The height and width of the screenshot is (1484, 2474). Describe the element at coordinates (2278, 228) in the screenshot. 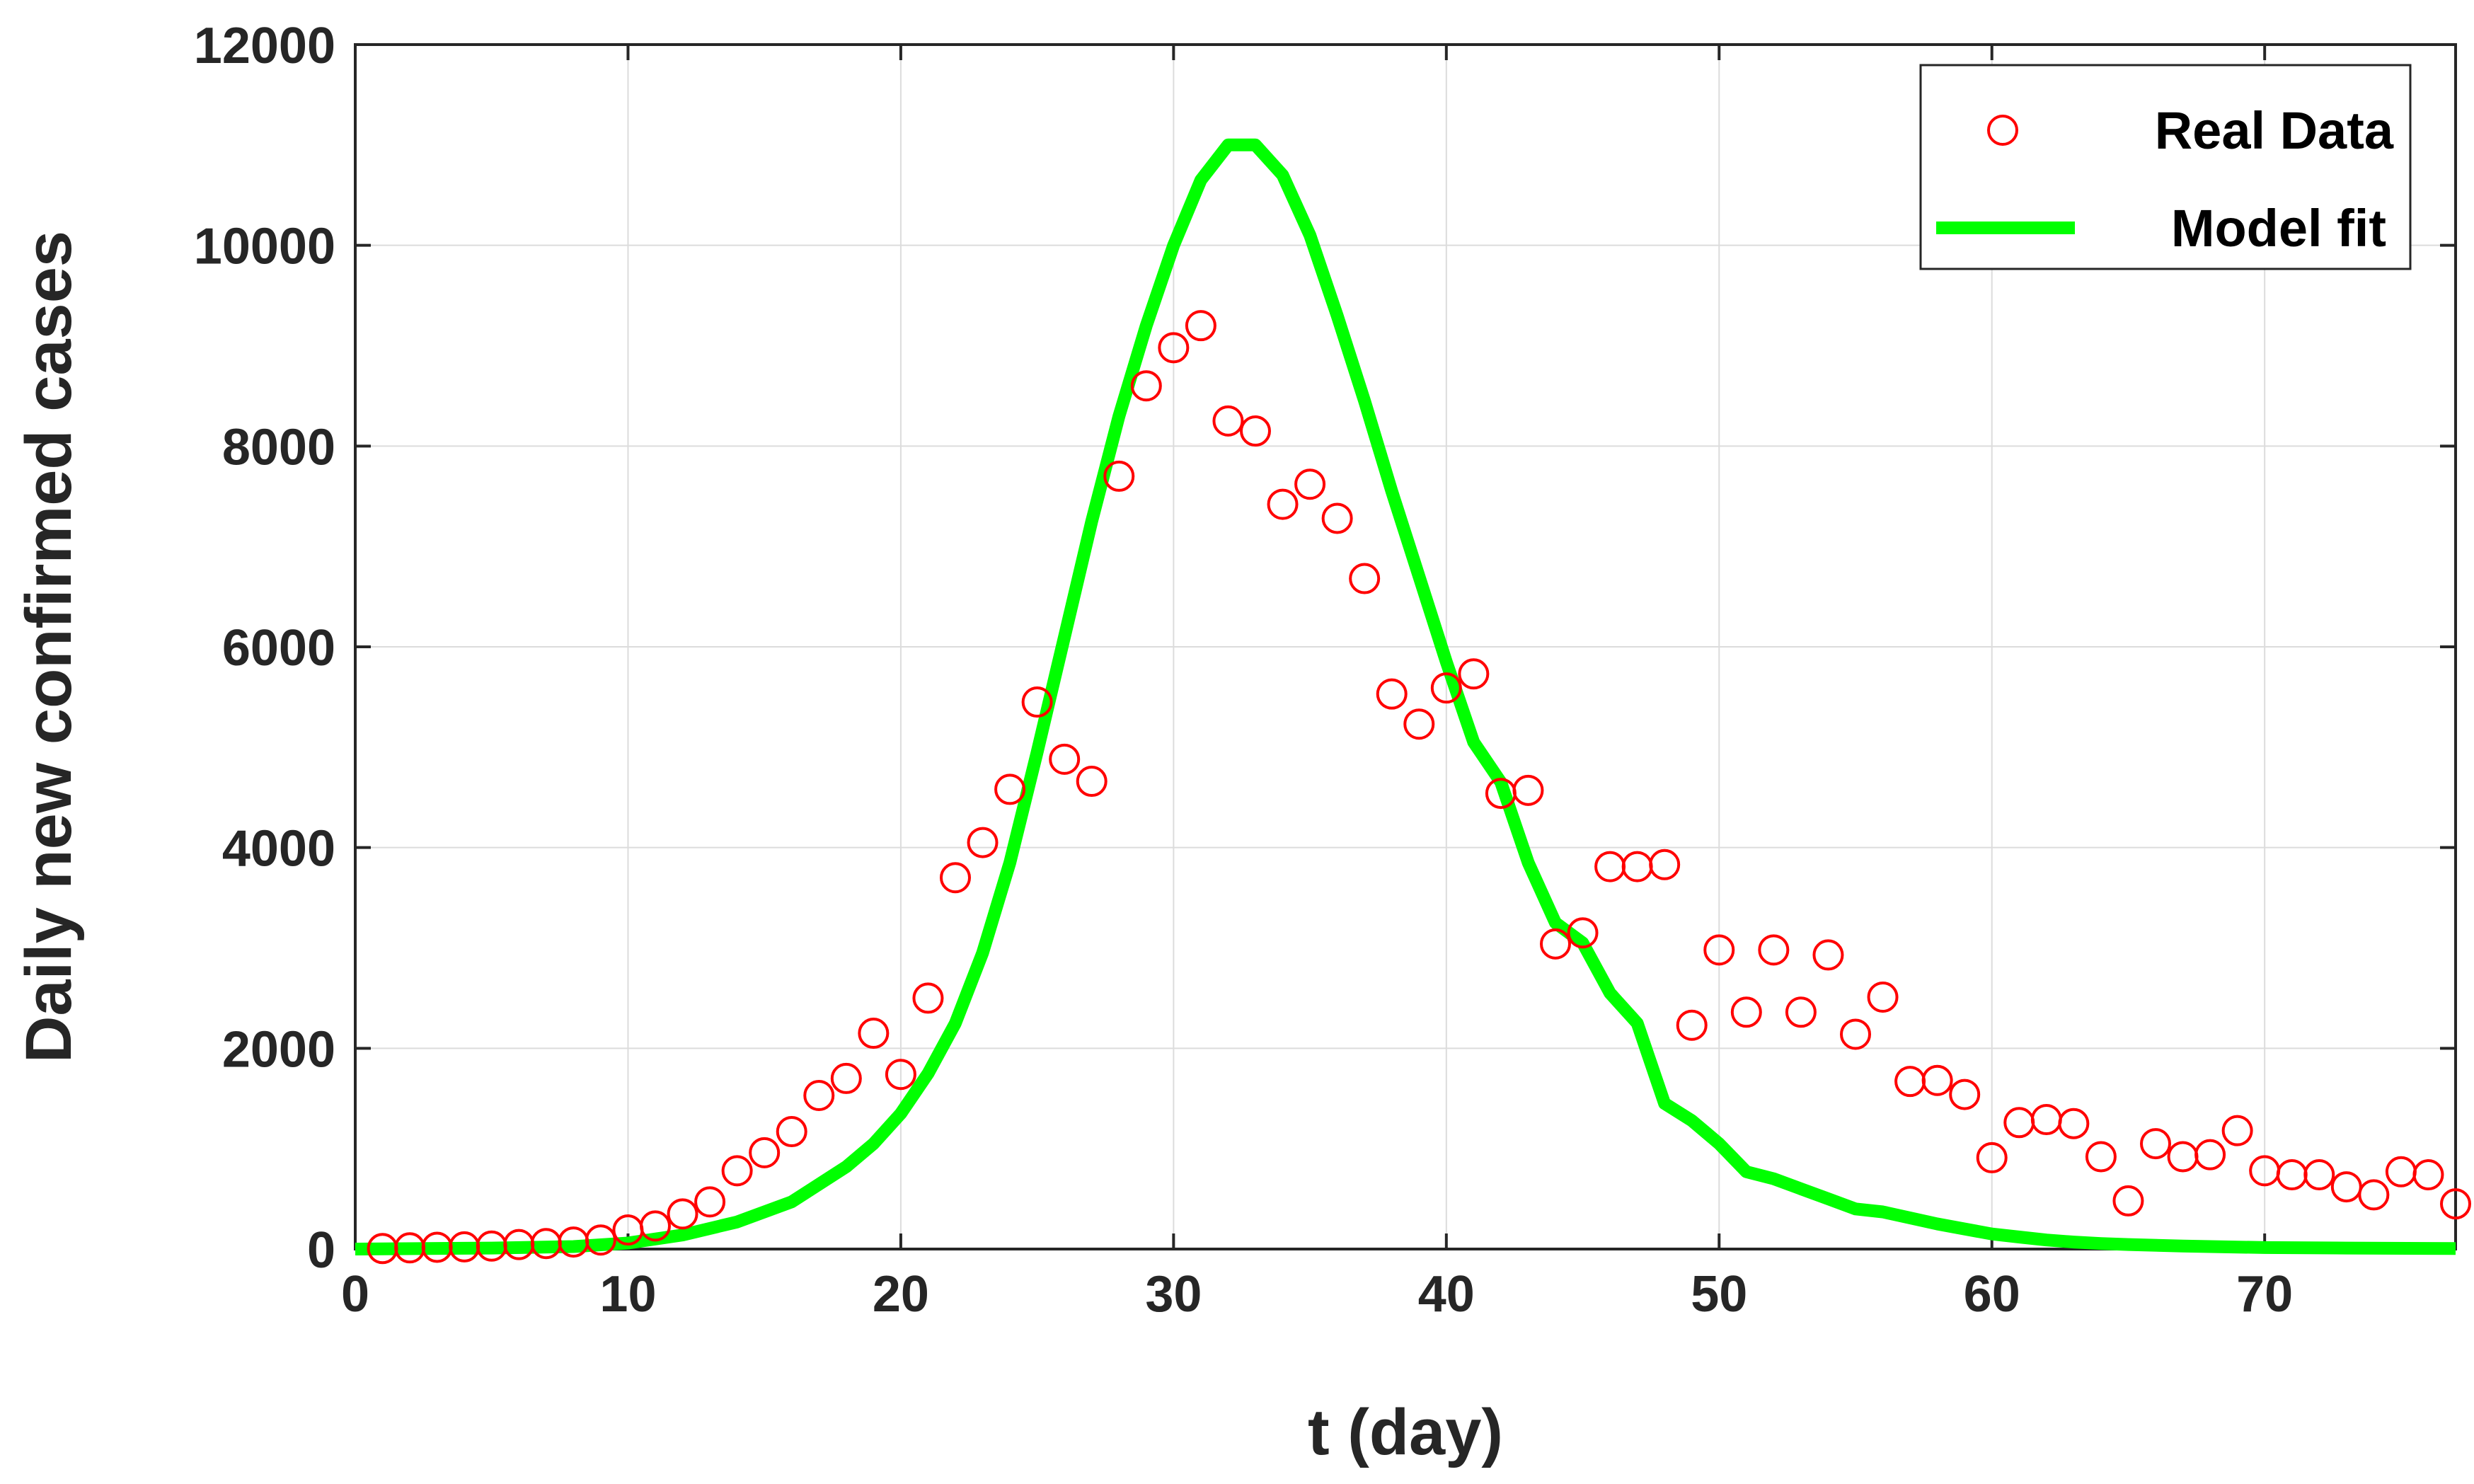

I see `legend-model-fit-label: Model fit` at that location.